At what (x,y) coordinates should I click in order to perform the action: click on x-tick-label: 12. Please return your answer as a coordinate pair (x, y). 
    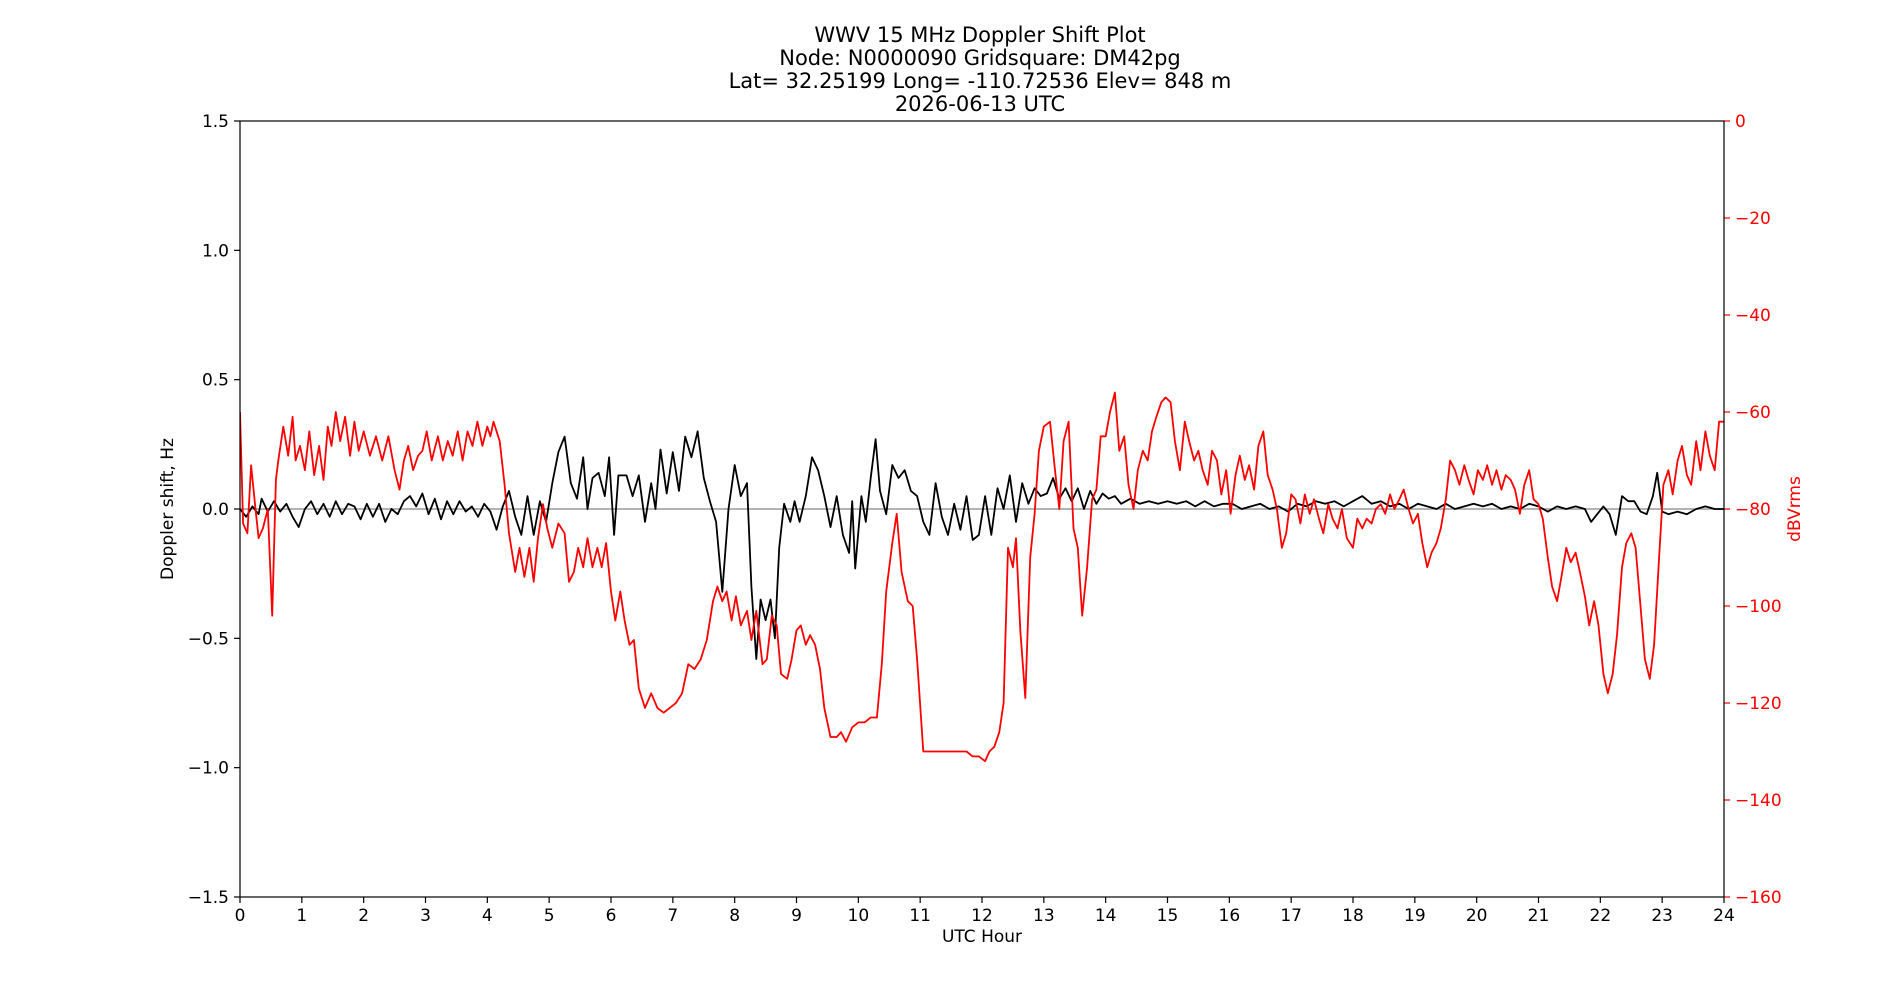
    Looking at the image, I should click on (982, 916).